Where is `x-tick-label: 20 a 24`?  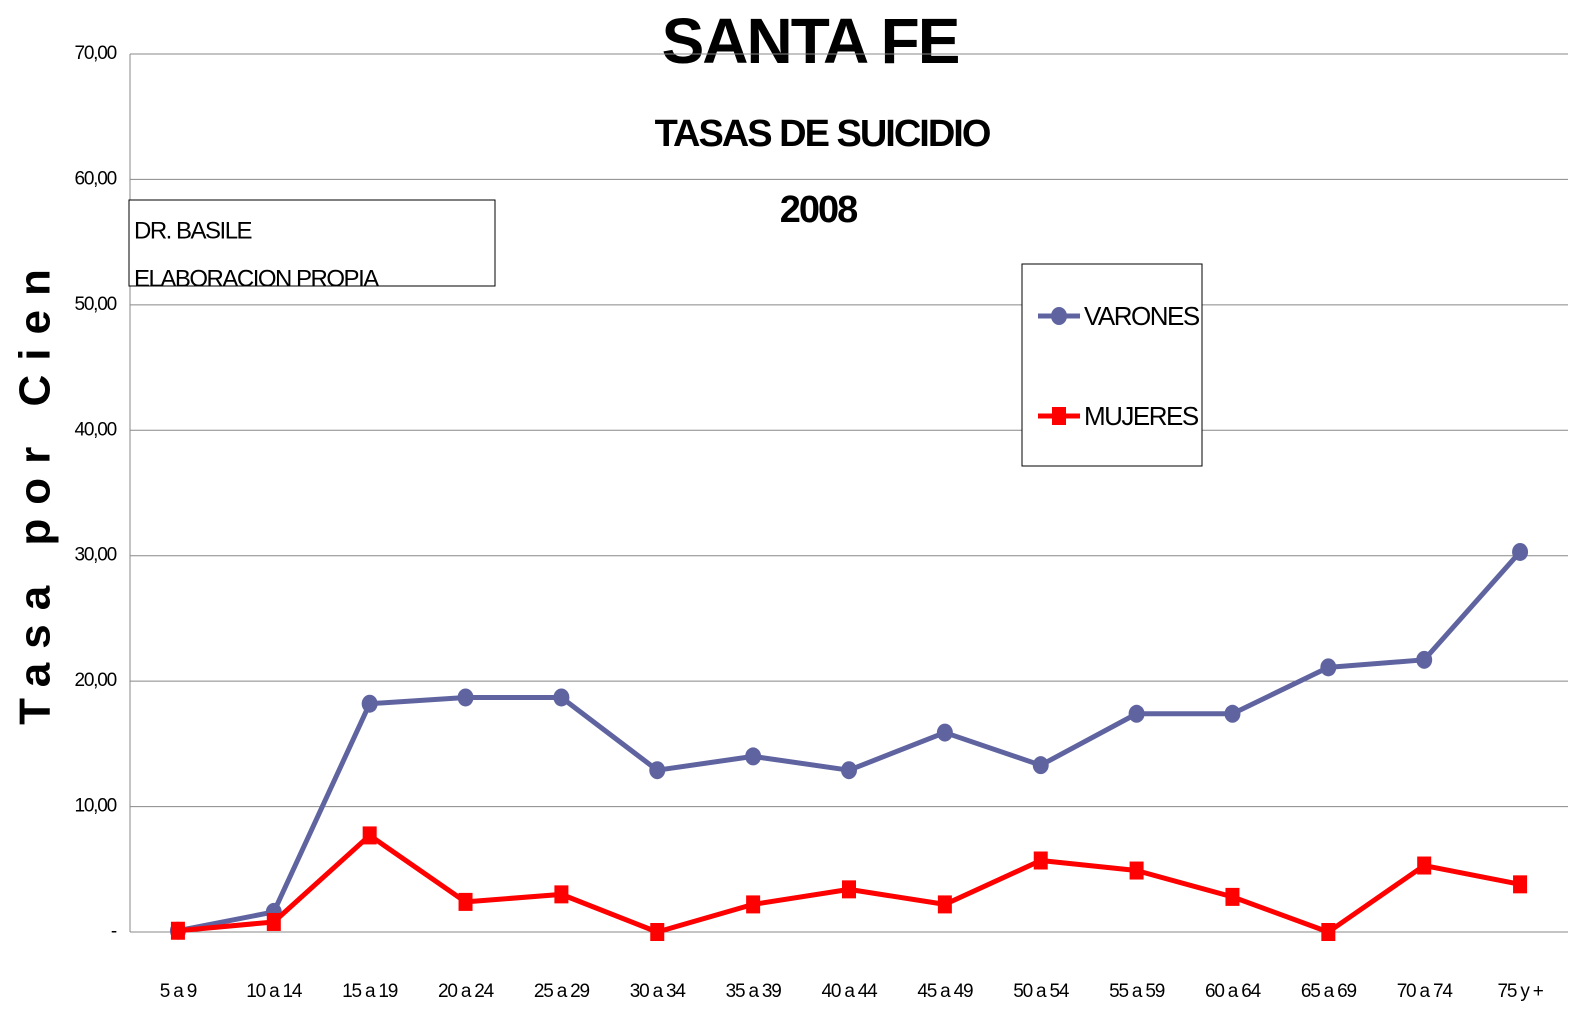
x-tick-label: 20 a 24 is located at coordinates (466, 991).